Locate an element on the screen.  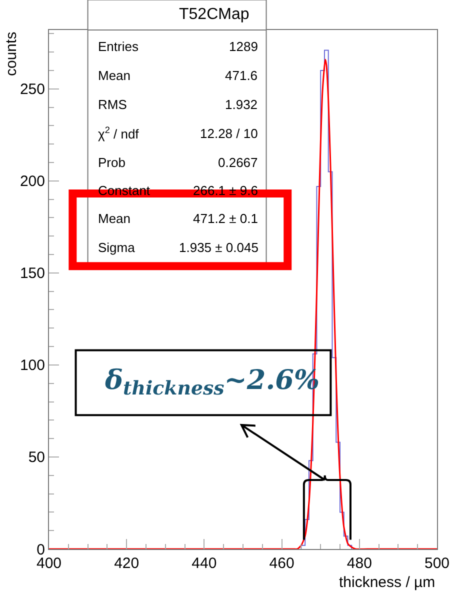
annotation: Prob is located at coordinates (112, 162).